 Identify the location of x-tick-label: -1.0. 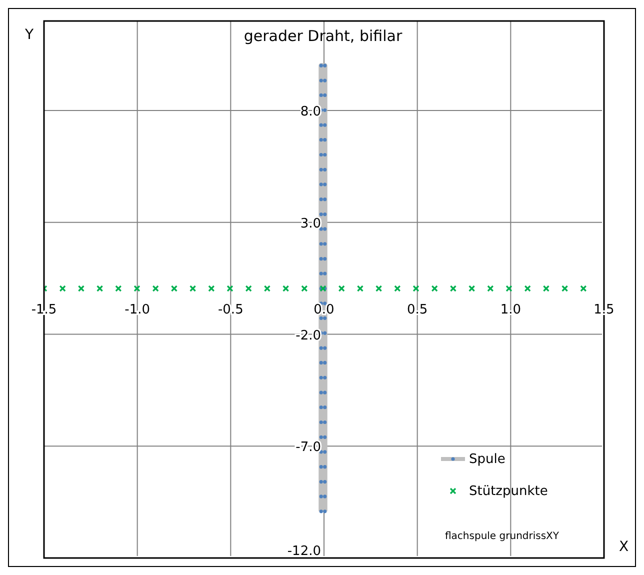
(137, 310).